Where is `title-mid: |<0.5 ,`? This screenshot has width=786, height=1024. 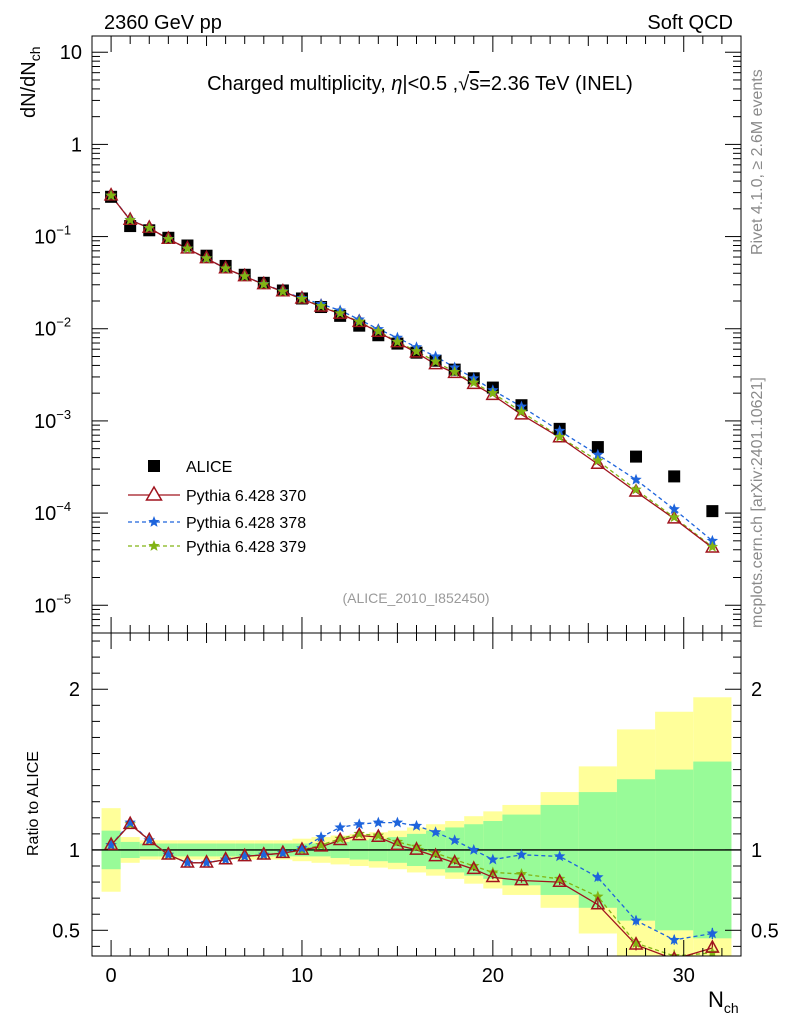
title-mid: |<0.5 , is located at coordinates (430, 84).